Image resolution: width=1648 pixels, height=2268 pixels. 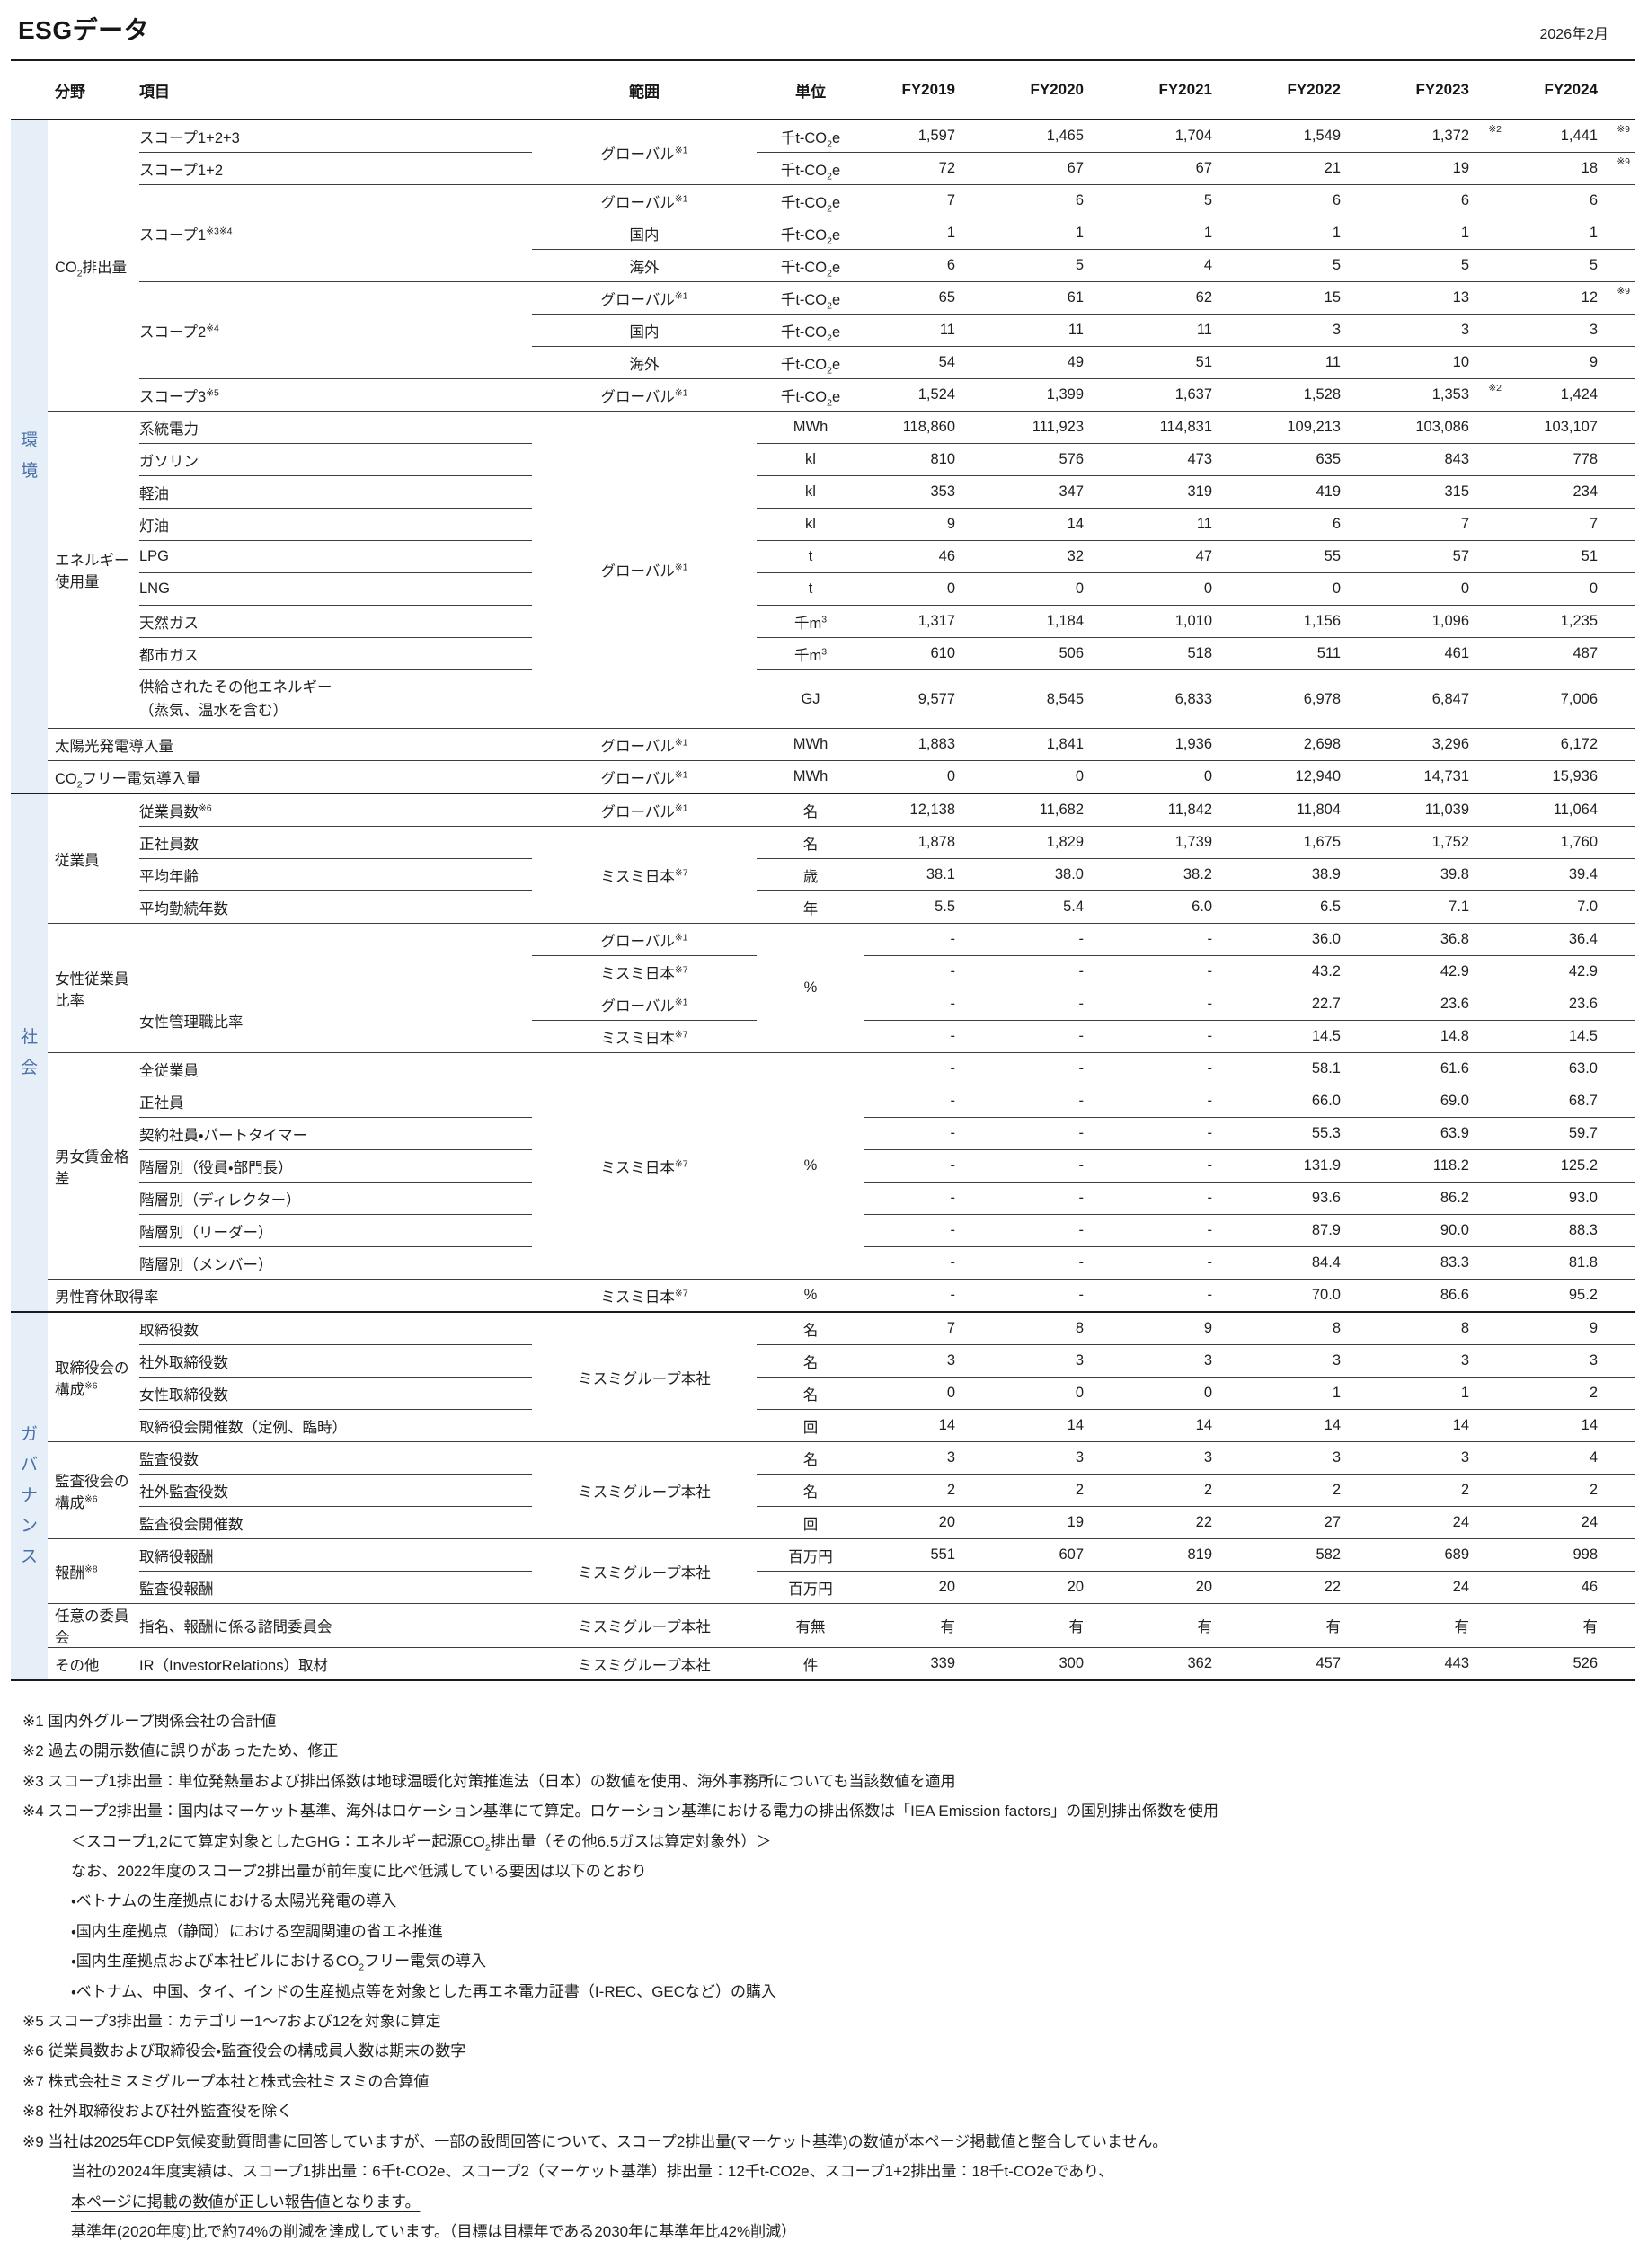 What do you see at coordinates (1057, 362) in the screenshot?
I see `value-cell: 49` at bounding box center [1057, 362].